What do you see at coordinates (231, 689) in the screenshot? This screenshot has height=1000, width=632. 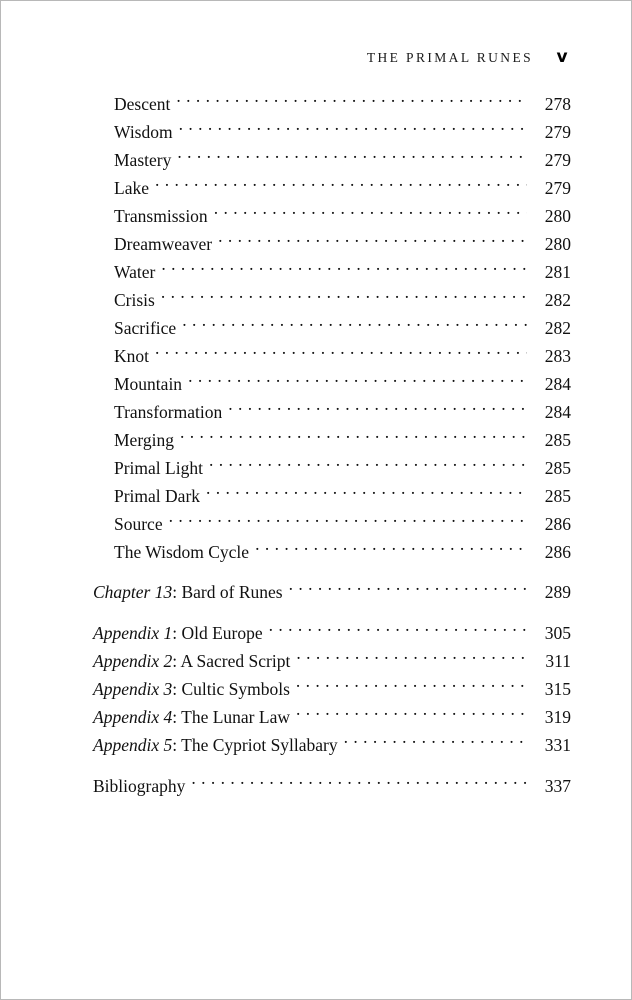 I see `toc-entry-title: : Cultic Symbols` at bounding box center [231, 689].